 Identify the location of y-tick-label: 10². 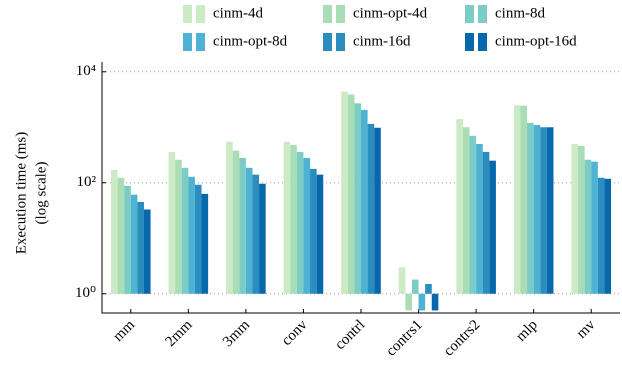
(87, 182).